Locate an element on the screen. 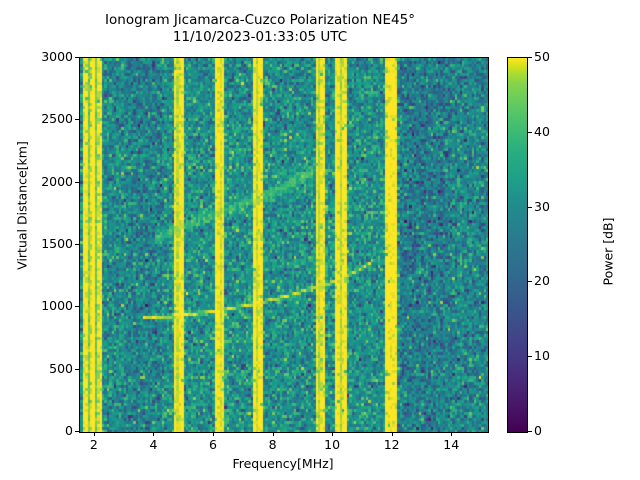 The image size is (640, 480). colorbar-tick-label: 20 is located at coordinates (542, 281).